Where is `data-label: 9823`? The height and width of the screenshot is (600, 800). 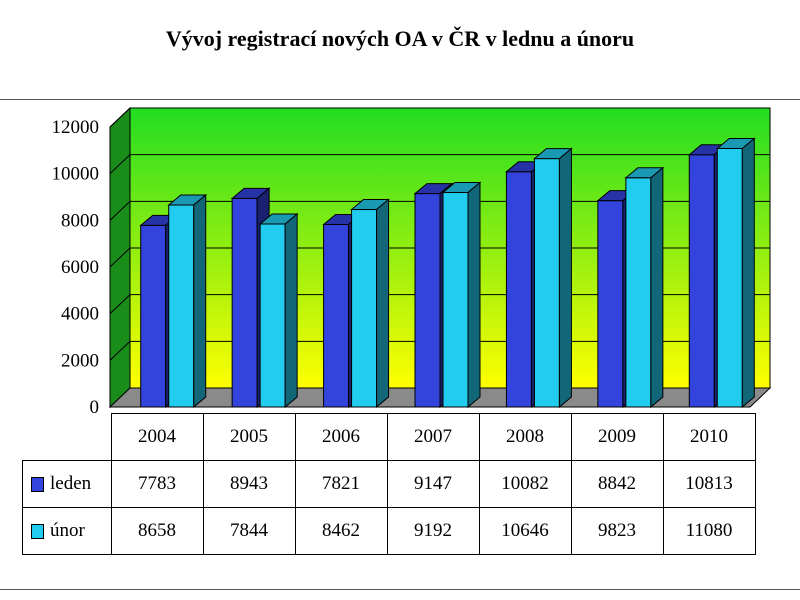 data-label: 9823 is located at coordinates (617, 531).